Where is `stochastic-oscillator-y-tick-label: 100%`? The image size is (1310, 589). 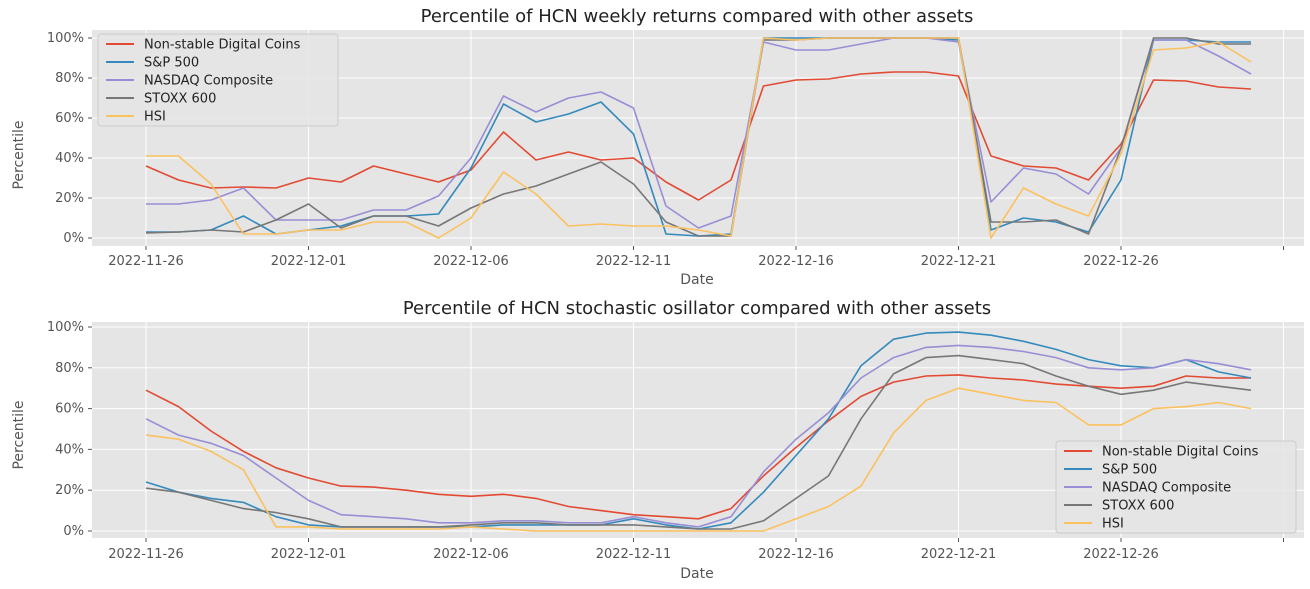
stochastic-oscillator-y-tick-label: 100% is located at coordinates (65, 327).